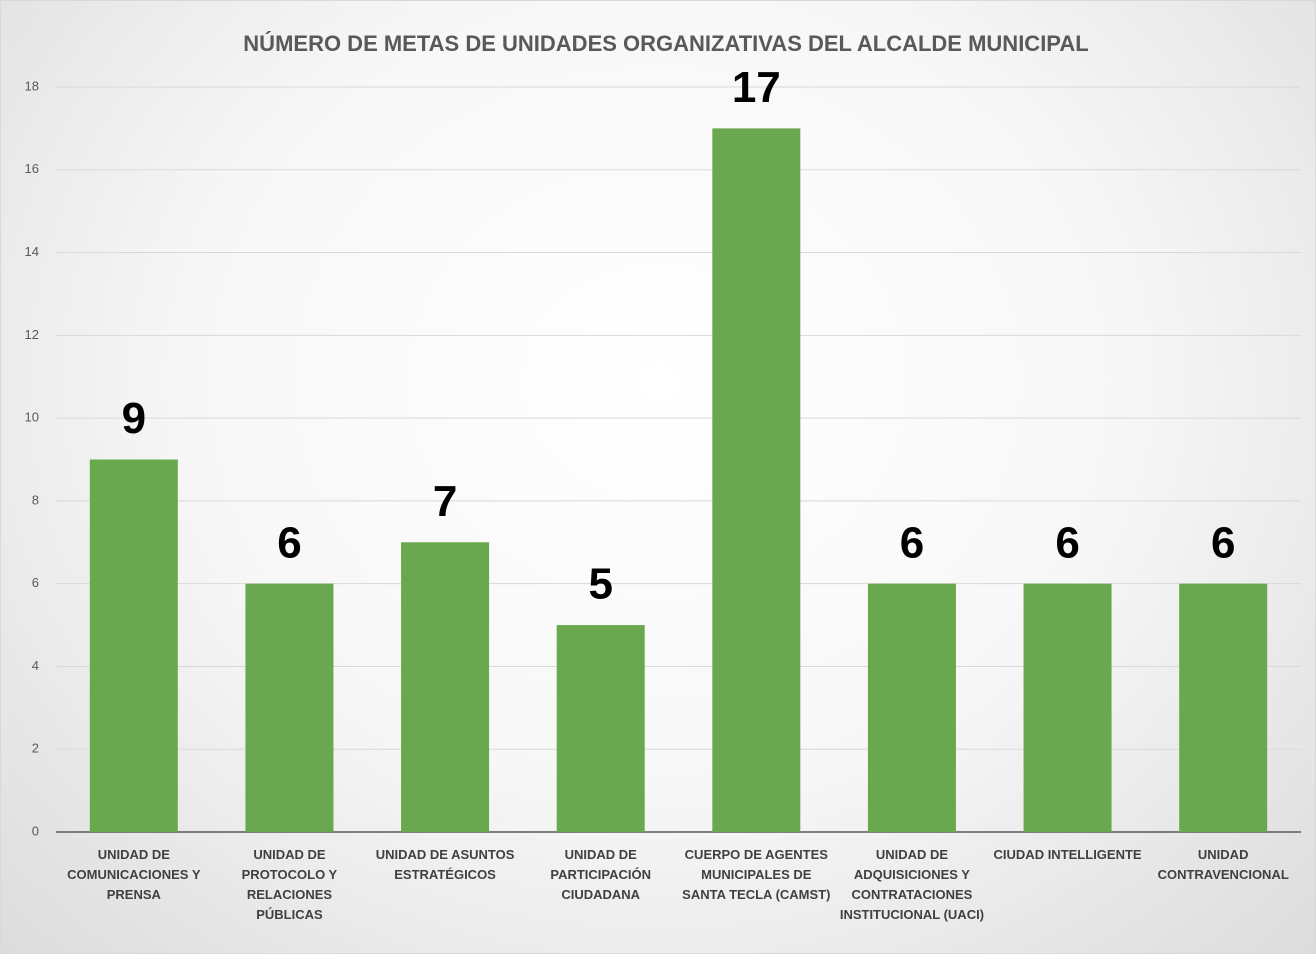  Describe the element at coordinates (35, 748) in the screenshot. I see `y-tick-label: 2` at that location.